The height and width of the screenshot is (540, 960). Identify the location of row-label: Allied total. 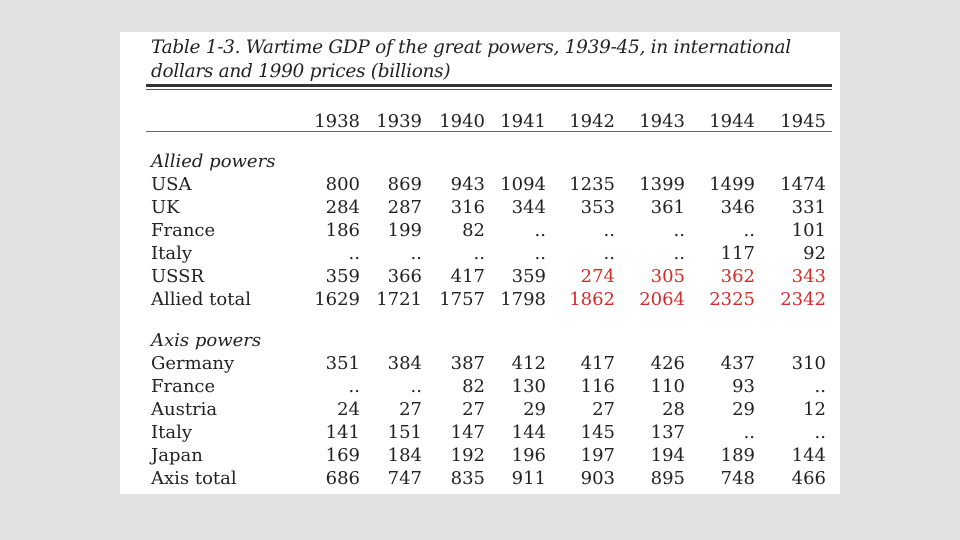
(201, 299).